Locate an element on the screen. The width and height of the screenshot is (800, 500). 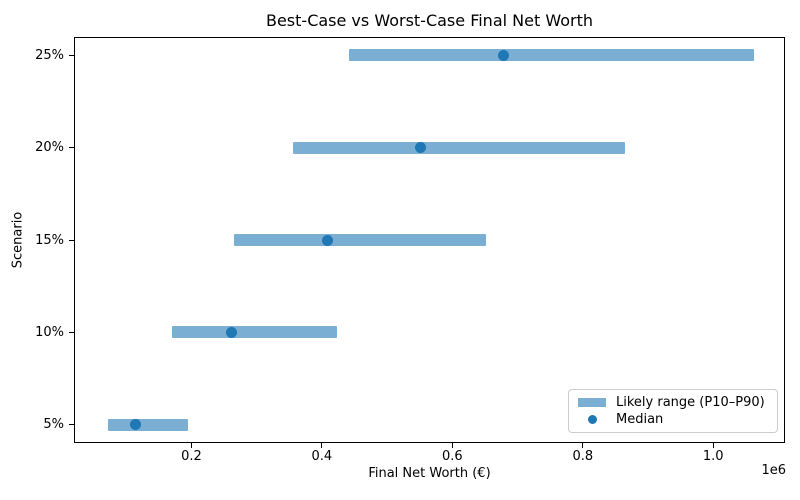
range-bar-swatch-icon is located at coordinates (592, 402).